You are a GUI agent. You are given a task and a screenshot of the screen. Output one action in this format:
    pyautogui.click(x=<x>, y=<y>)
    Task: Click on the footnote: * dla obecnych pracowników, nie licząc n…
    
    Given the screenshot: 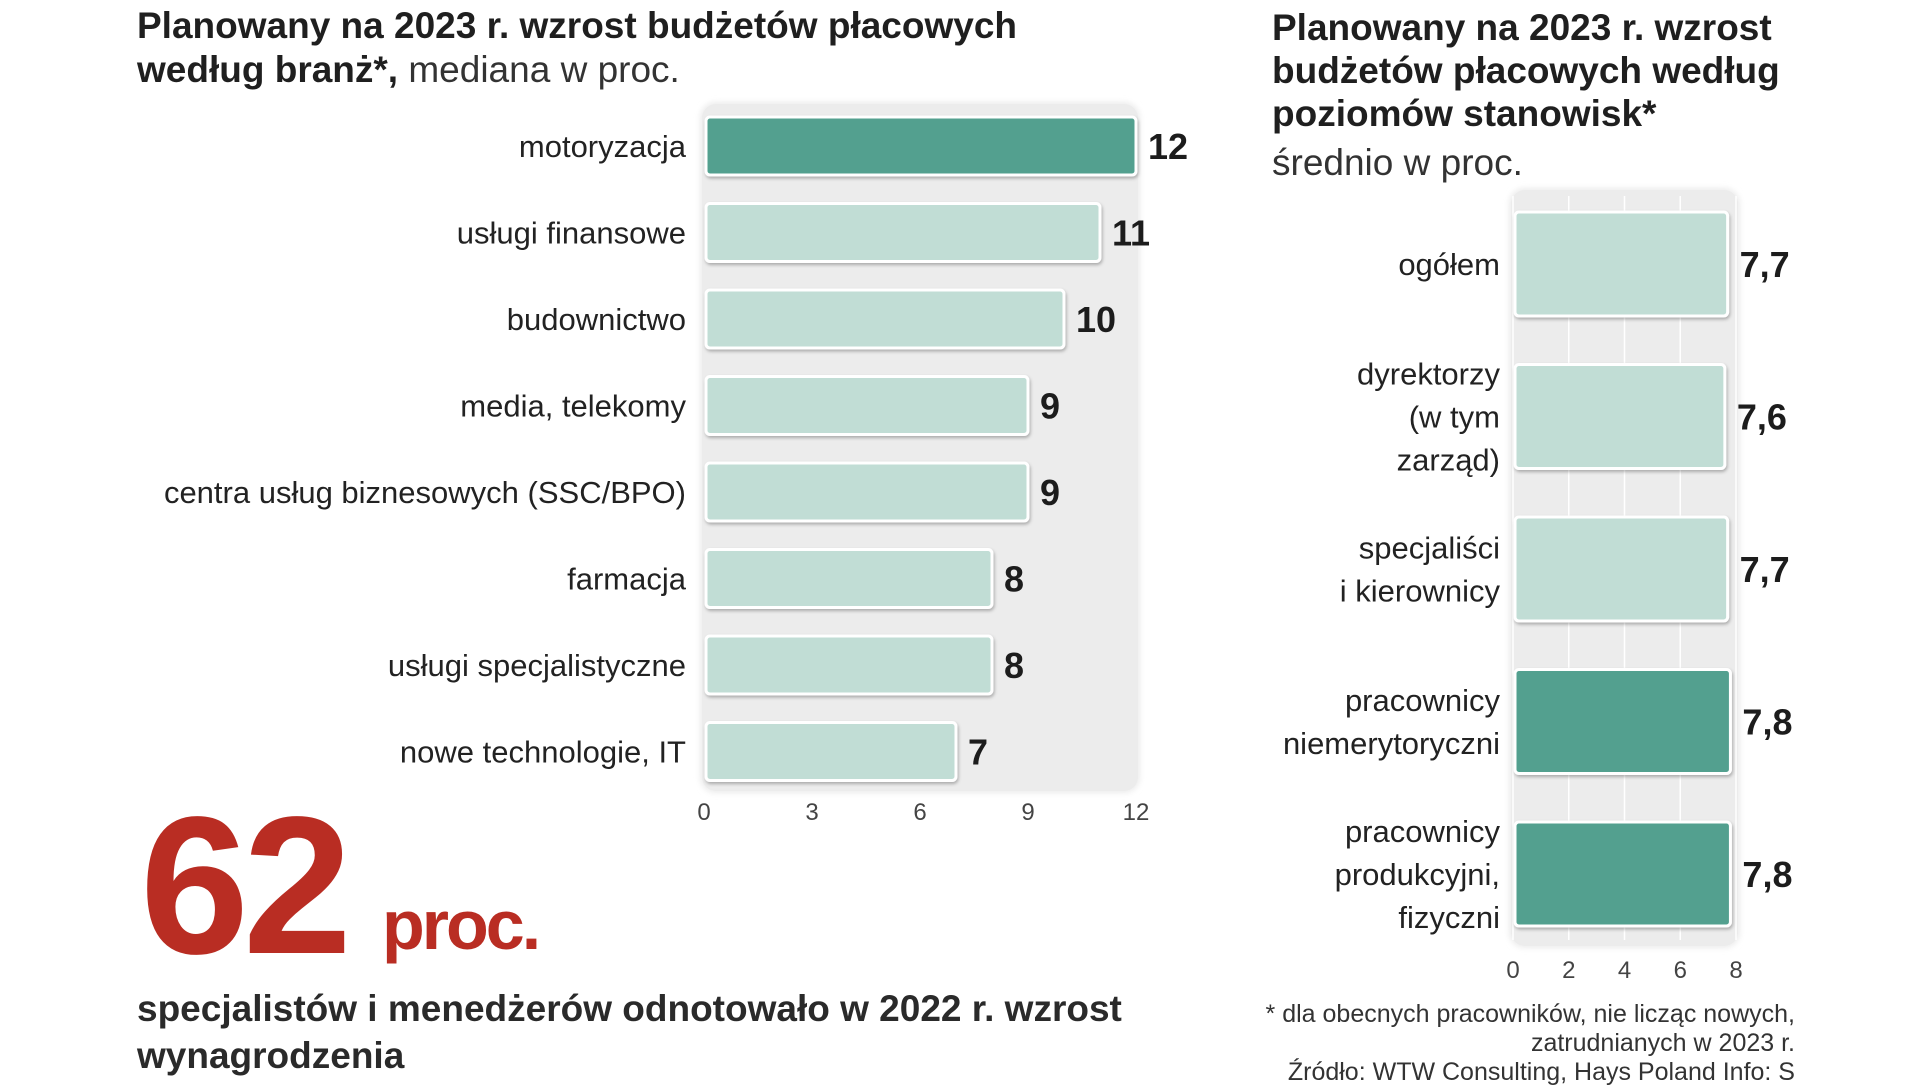 What is the action you would take?
    pyautogui.click(x=1517, y=1043)
    